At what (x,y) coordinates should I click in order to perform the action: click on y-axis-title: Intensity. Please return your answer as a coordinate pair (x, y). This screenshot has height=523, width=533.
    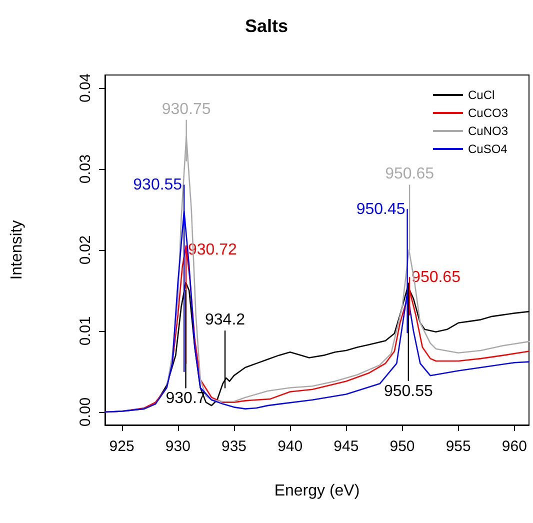
    Looking at the image, I should click on (17, 250).